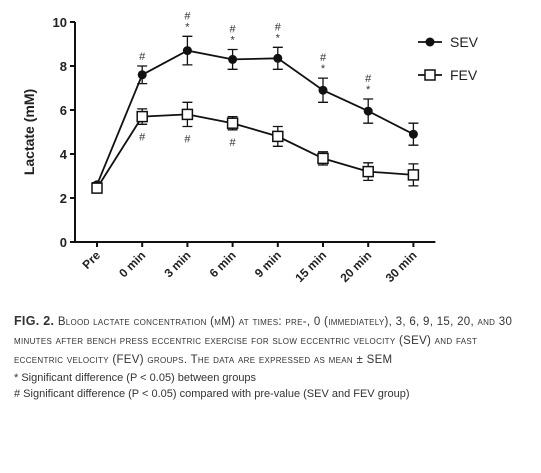  Describe the element at coordinates (63, 110) in the screenshot. I see `y-tick-label: 6` at that location.